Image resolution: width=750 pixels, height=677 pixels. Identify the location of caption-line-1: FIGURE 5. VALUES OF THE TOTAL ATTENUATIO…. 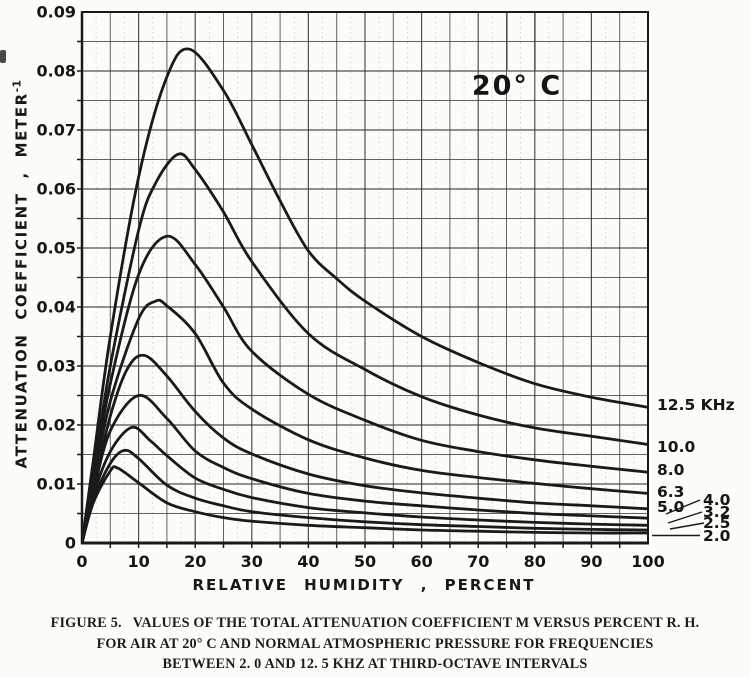
(375, 623).